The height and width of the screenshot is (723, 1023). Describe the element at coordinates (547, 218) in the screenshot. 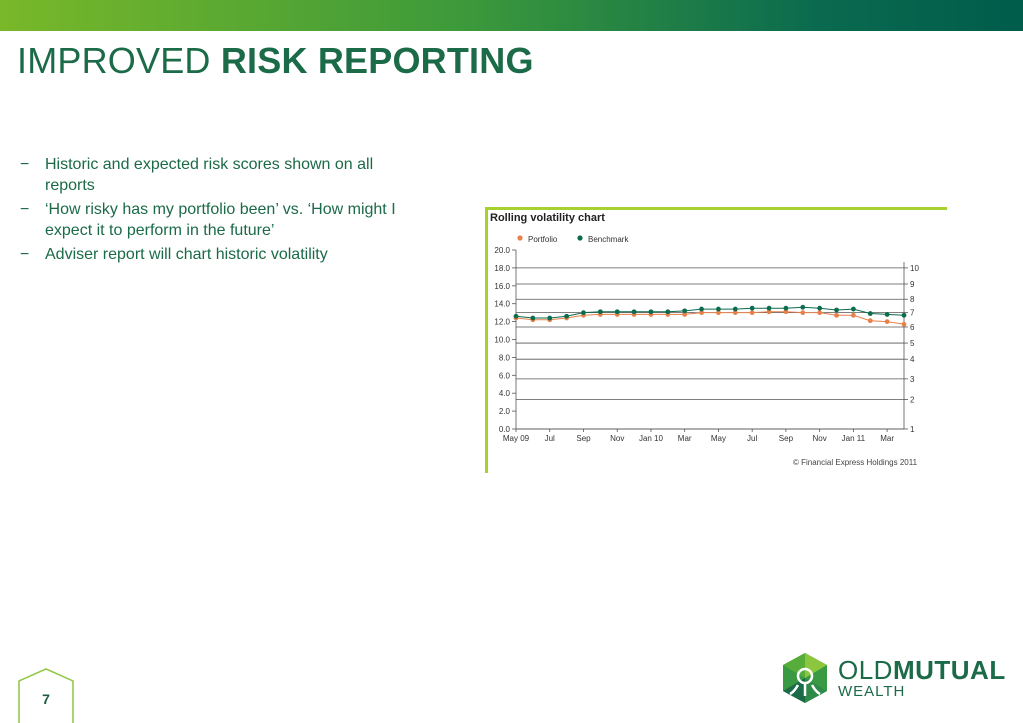

I see `chart-title: Rolling volatility chart` at that location.